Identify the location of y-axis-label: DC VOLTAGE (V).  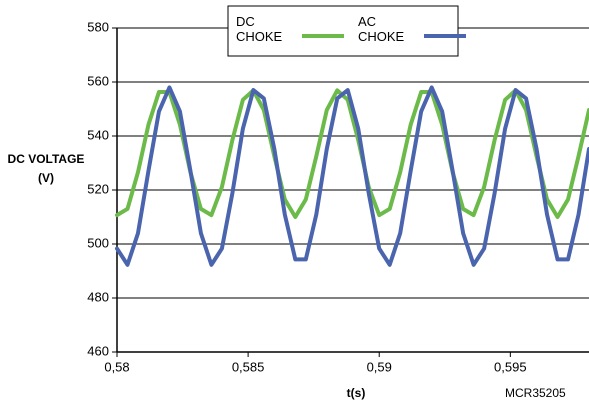
(46, 168).